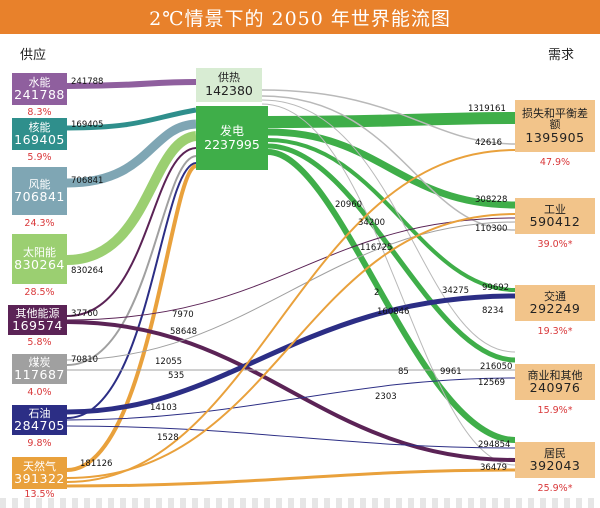 This screenshot has height=508, width=600. I want to click on sink-commercial-name: 商业和其他, so click(555, 375).